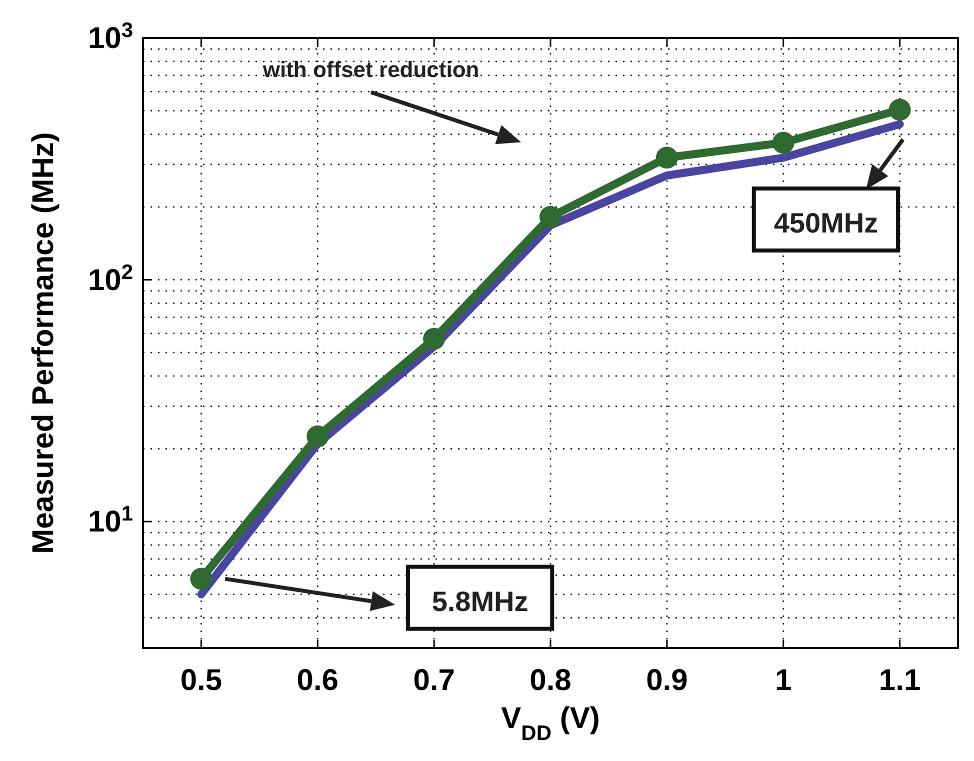 This screenshot has width=974, height=761. Describe the element at coordinates (434, 680) in the screenshot. I see `x-tick-label: 0.7` at that location.